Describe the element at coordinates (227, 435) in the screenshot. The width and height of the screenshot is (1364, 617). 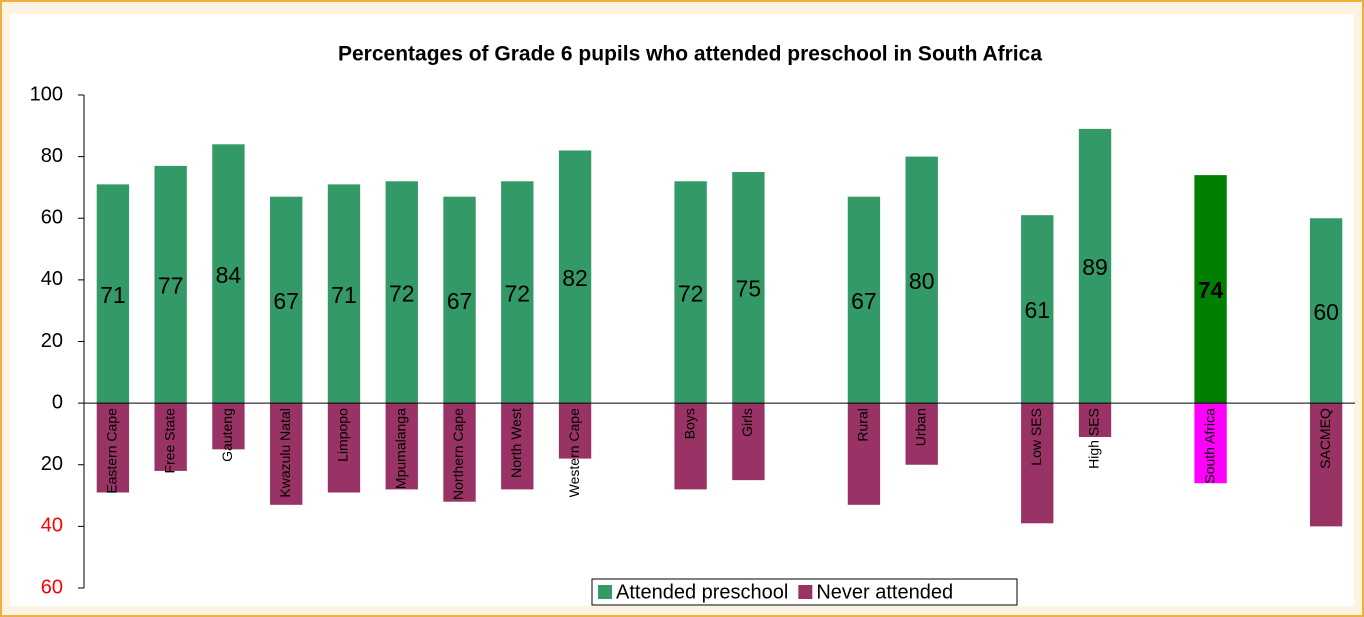
I see `x-tick-label: Gauteng` at that location.